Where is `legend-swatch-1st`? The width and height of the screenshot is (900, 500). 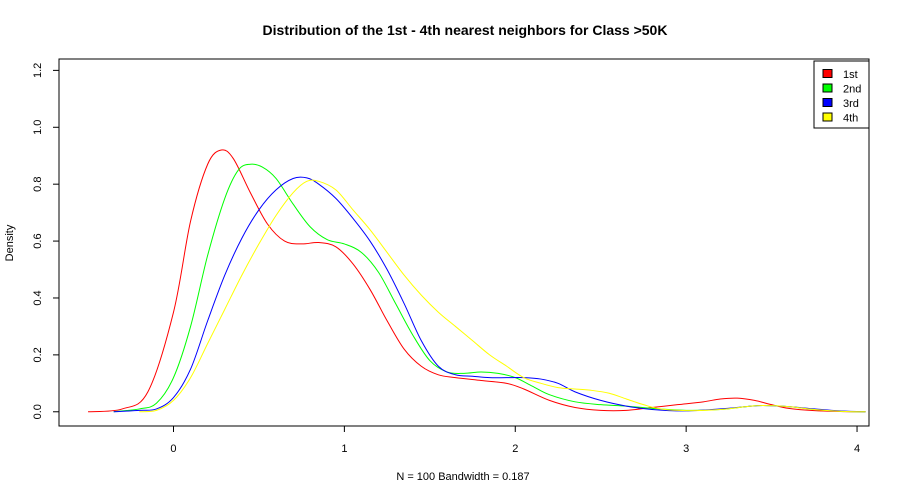 legend-swatch-1st is located at coordinates (827, 73).